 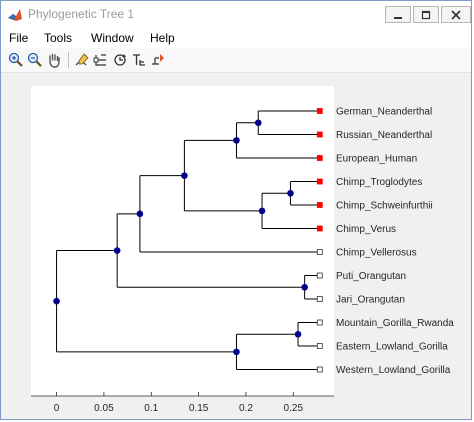 What do you see at coordinates (398, 14) in the screenshot?
I see `minimize-button` at bounding box center [398, 14].